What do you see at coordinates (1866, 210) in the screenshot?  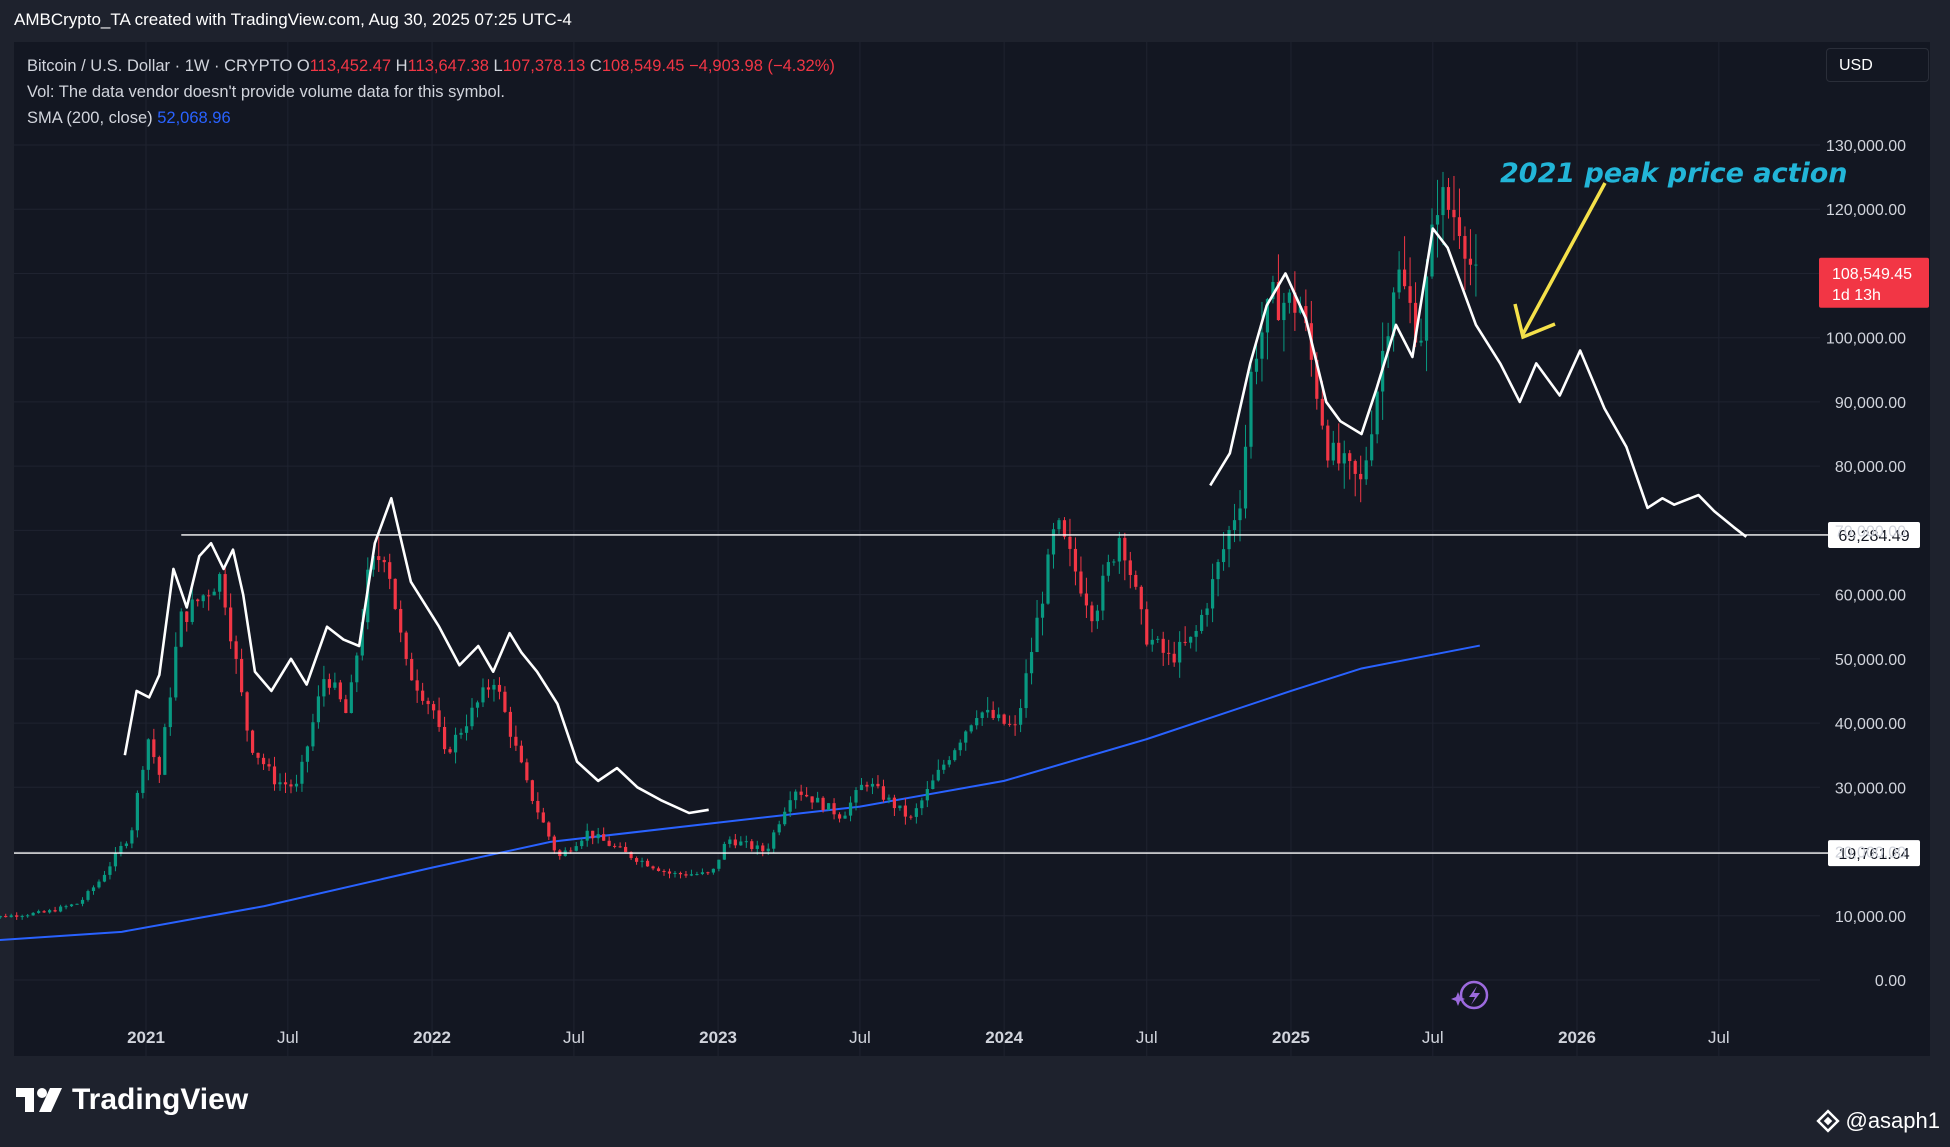 I see `price-tick-label: 120,000.00` at bounding box center [1866, 210].